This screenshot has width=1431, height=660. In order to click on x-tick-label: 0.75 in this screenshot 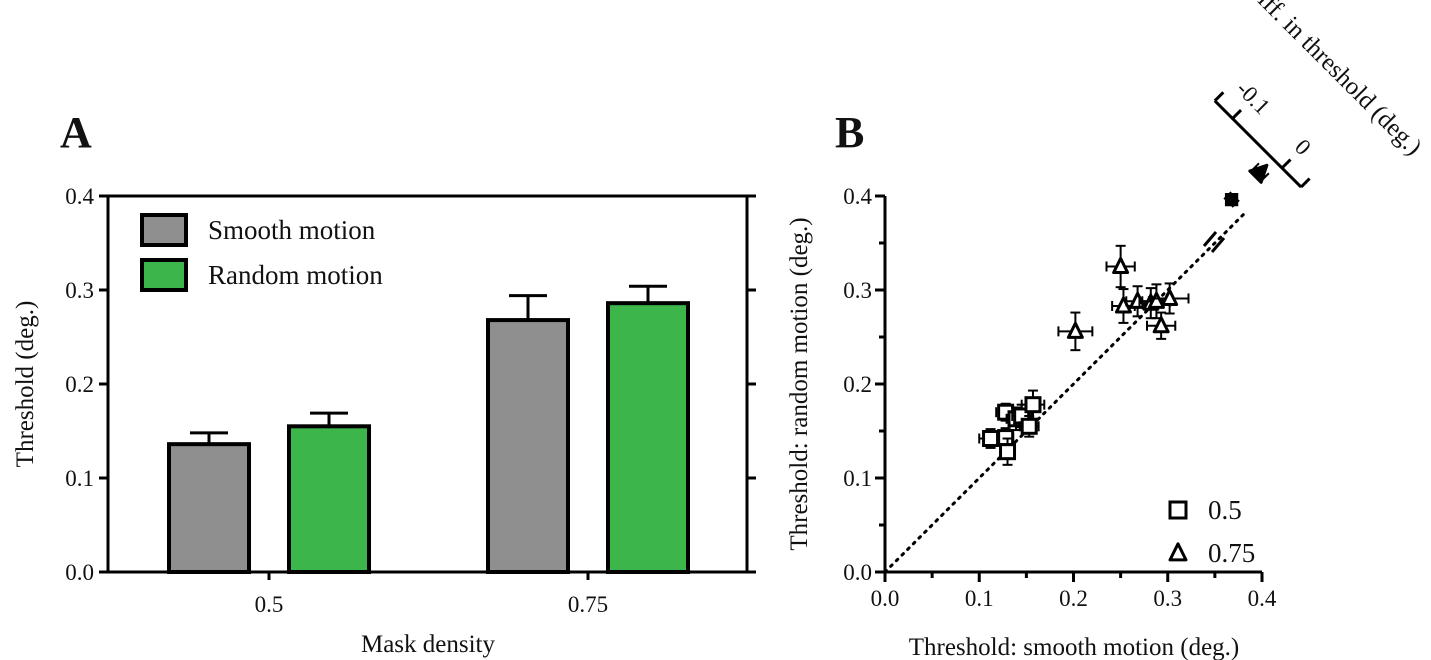, I will do `click(588, 604)`.